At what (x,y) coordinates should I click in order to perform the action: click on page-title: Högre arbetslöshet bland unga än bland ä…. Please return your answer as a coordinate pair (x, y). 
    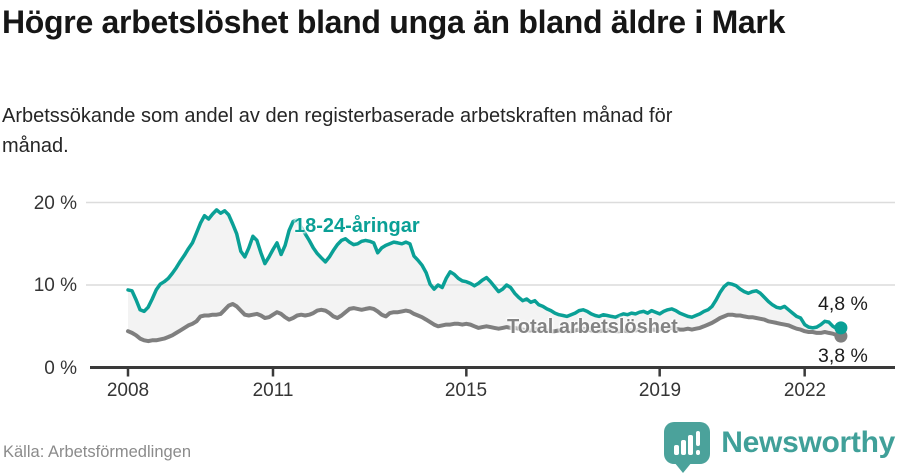
    Looking at the image, I should click on (394, 22).